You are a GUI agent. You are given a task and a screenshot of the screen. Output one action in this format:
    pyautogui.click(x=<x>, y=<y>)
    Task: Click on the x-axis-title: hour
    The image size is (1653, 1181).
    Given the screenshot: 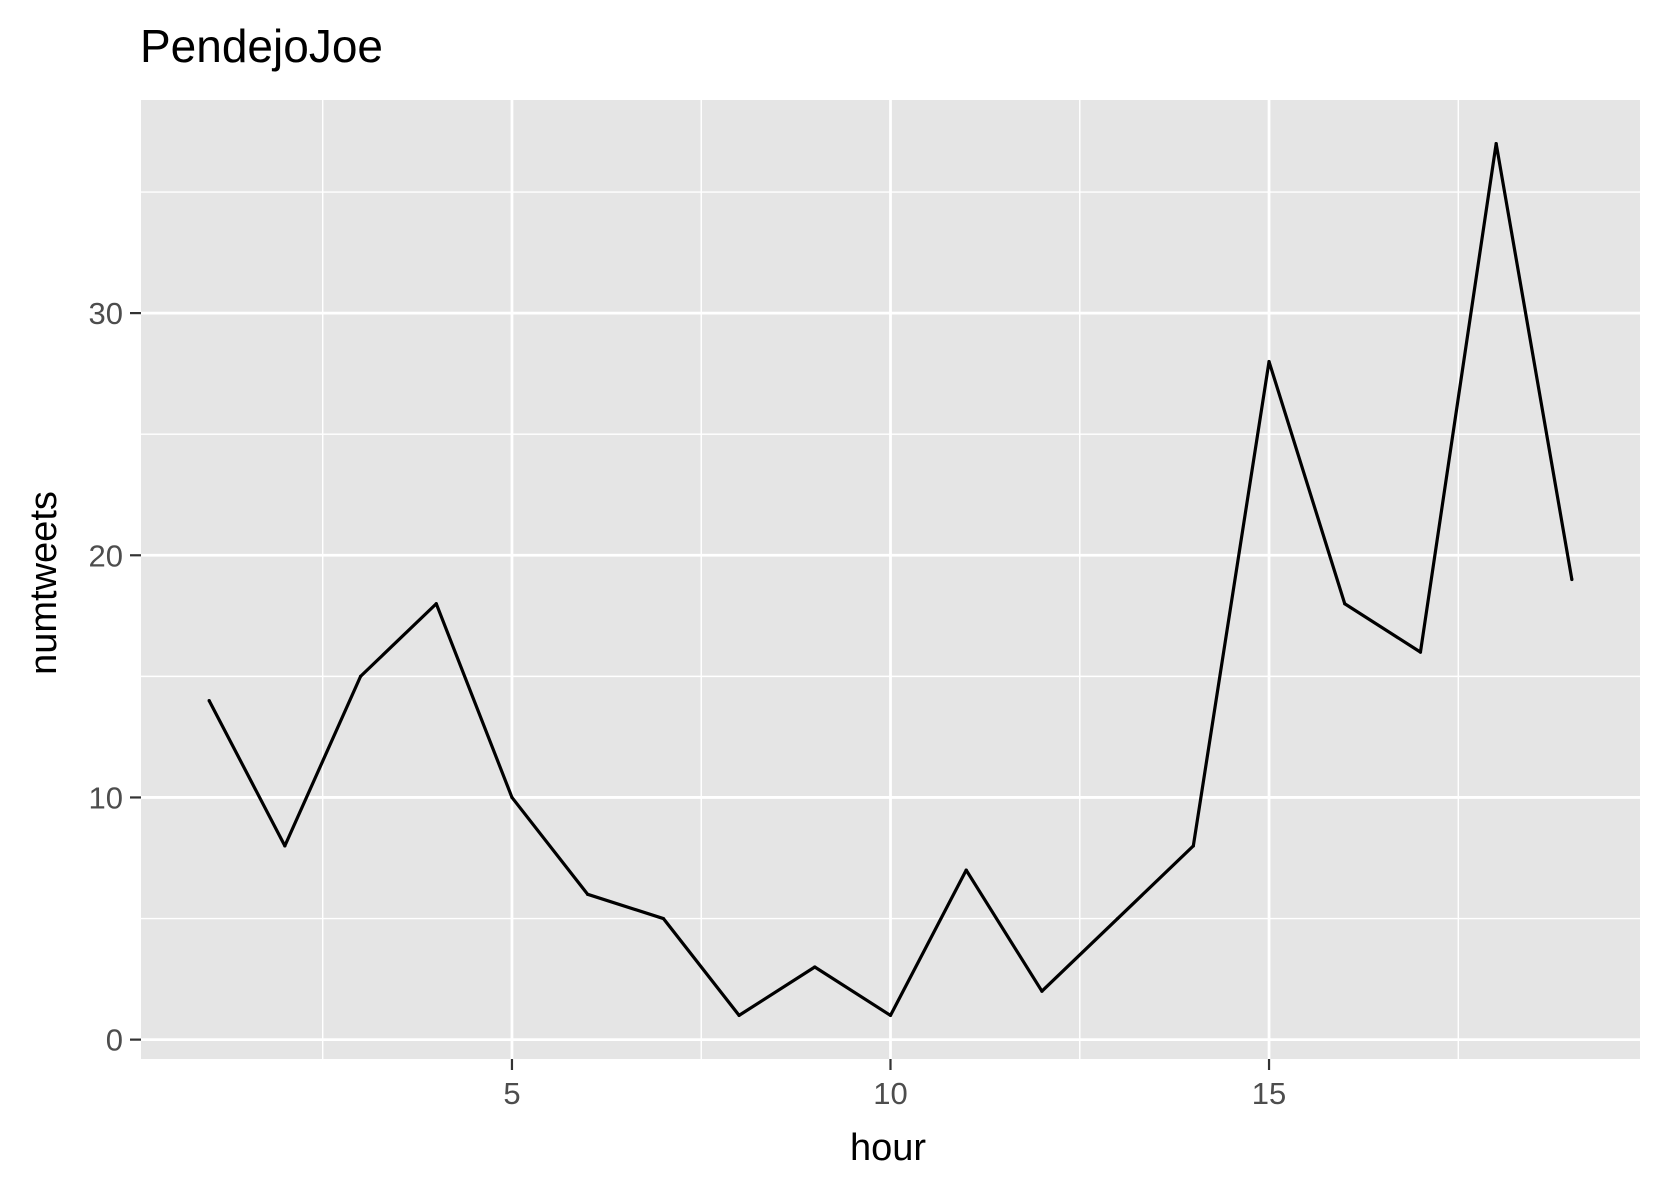 What is the action you would take?
    pyautogui.click(x=888, y=1148)
    